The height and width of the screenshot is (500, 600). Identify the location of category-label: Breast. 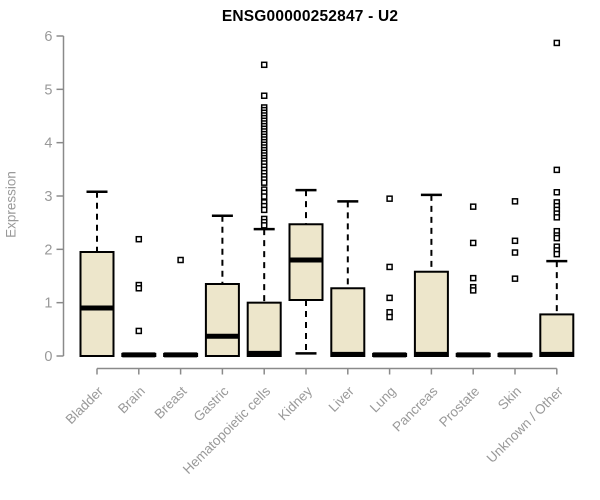
(171, 402).